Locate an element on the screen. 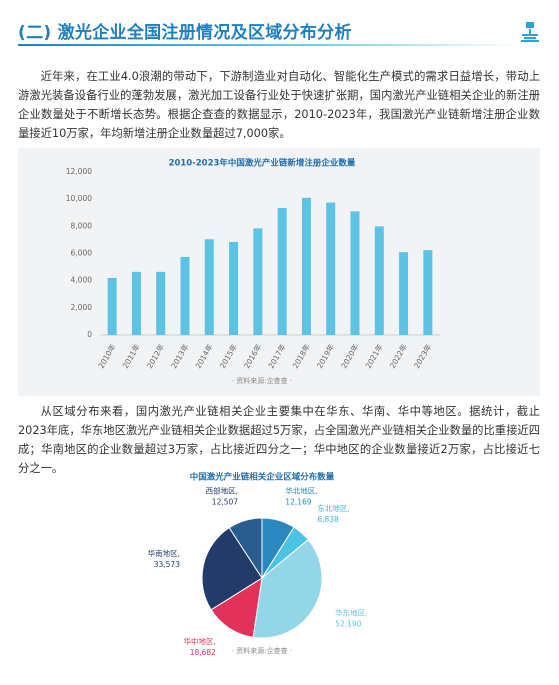  x-tick-label: 2017年 is located at coordinates (277, 356).